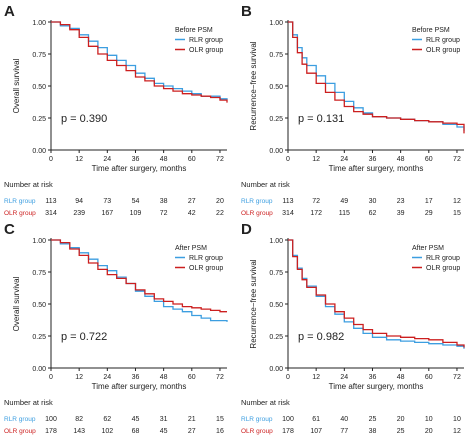  Describe the element at coordinates (401, 213) in the screenshot. I see `risk-value: 39` at that location.